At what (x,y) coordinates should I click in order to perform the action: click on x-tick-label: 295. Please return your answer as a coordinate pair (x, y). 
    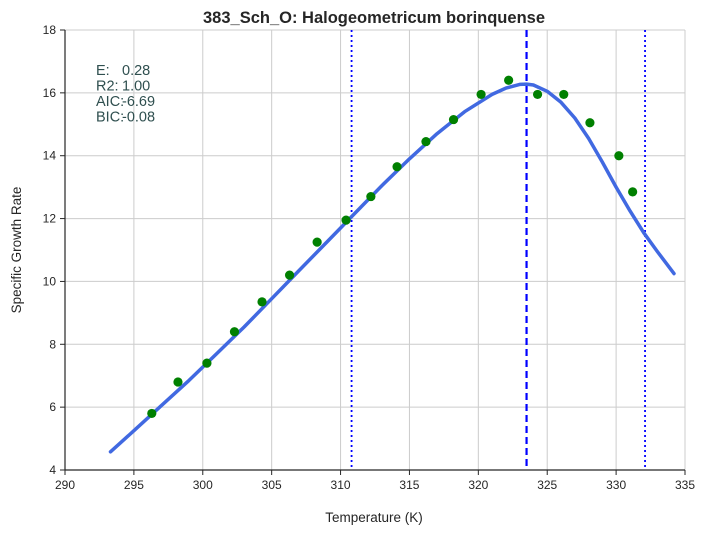
    Looking at the image, I should click on (134, 485).